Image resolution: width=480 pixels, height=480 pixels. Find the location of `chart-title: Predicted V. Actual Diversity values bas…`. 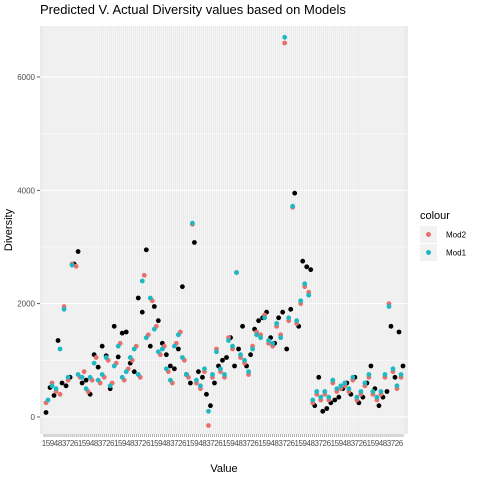

chart-title: Predicted V. Actual Diversity values bas… is located at coordinates (193, 9).